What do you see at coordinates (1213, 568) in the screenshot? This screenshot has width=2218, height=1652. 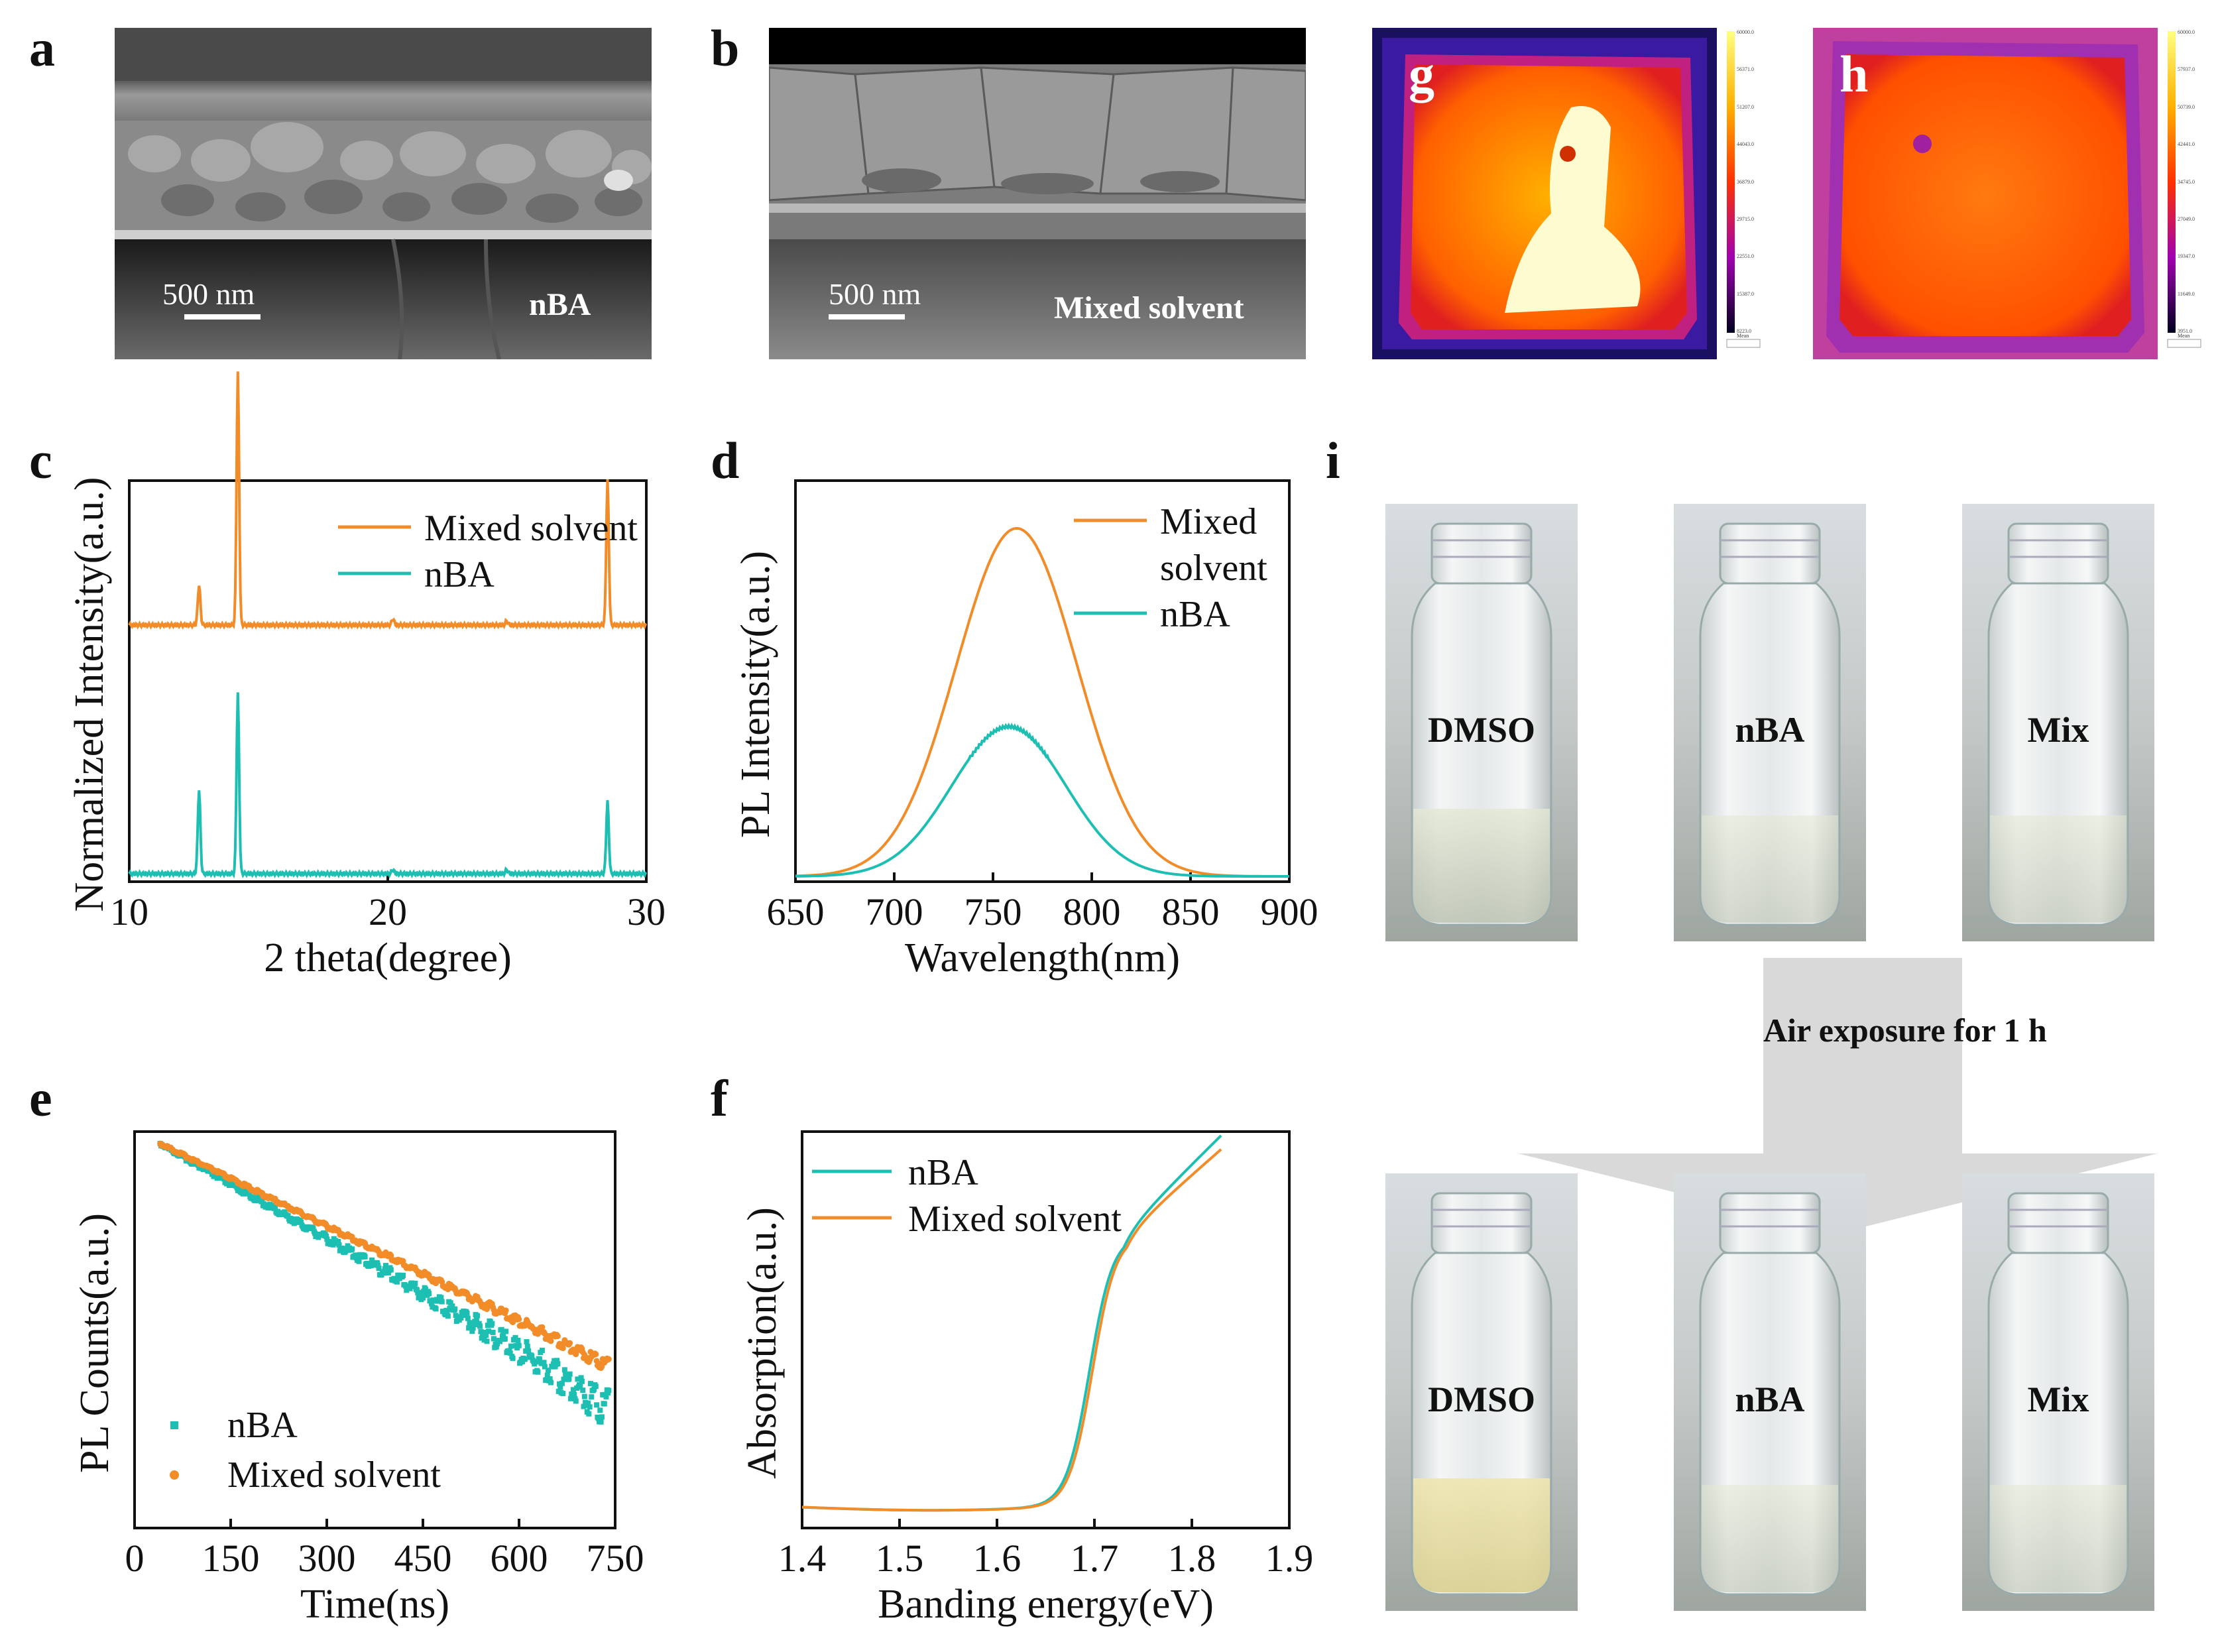 I see `legend-label-d: solvent` at bounding box center [1213, 568].